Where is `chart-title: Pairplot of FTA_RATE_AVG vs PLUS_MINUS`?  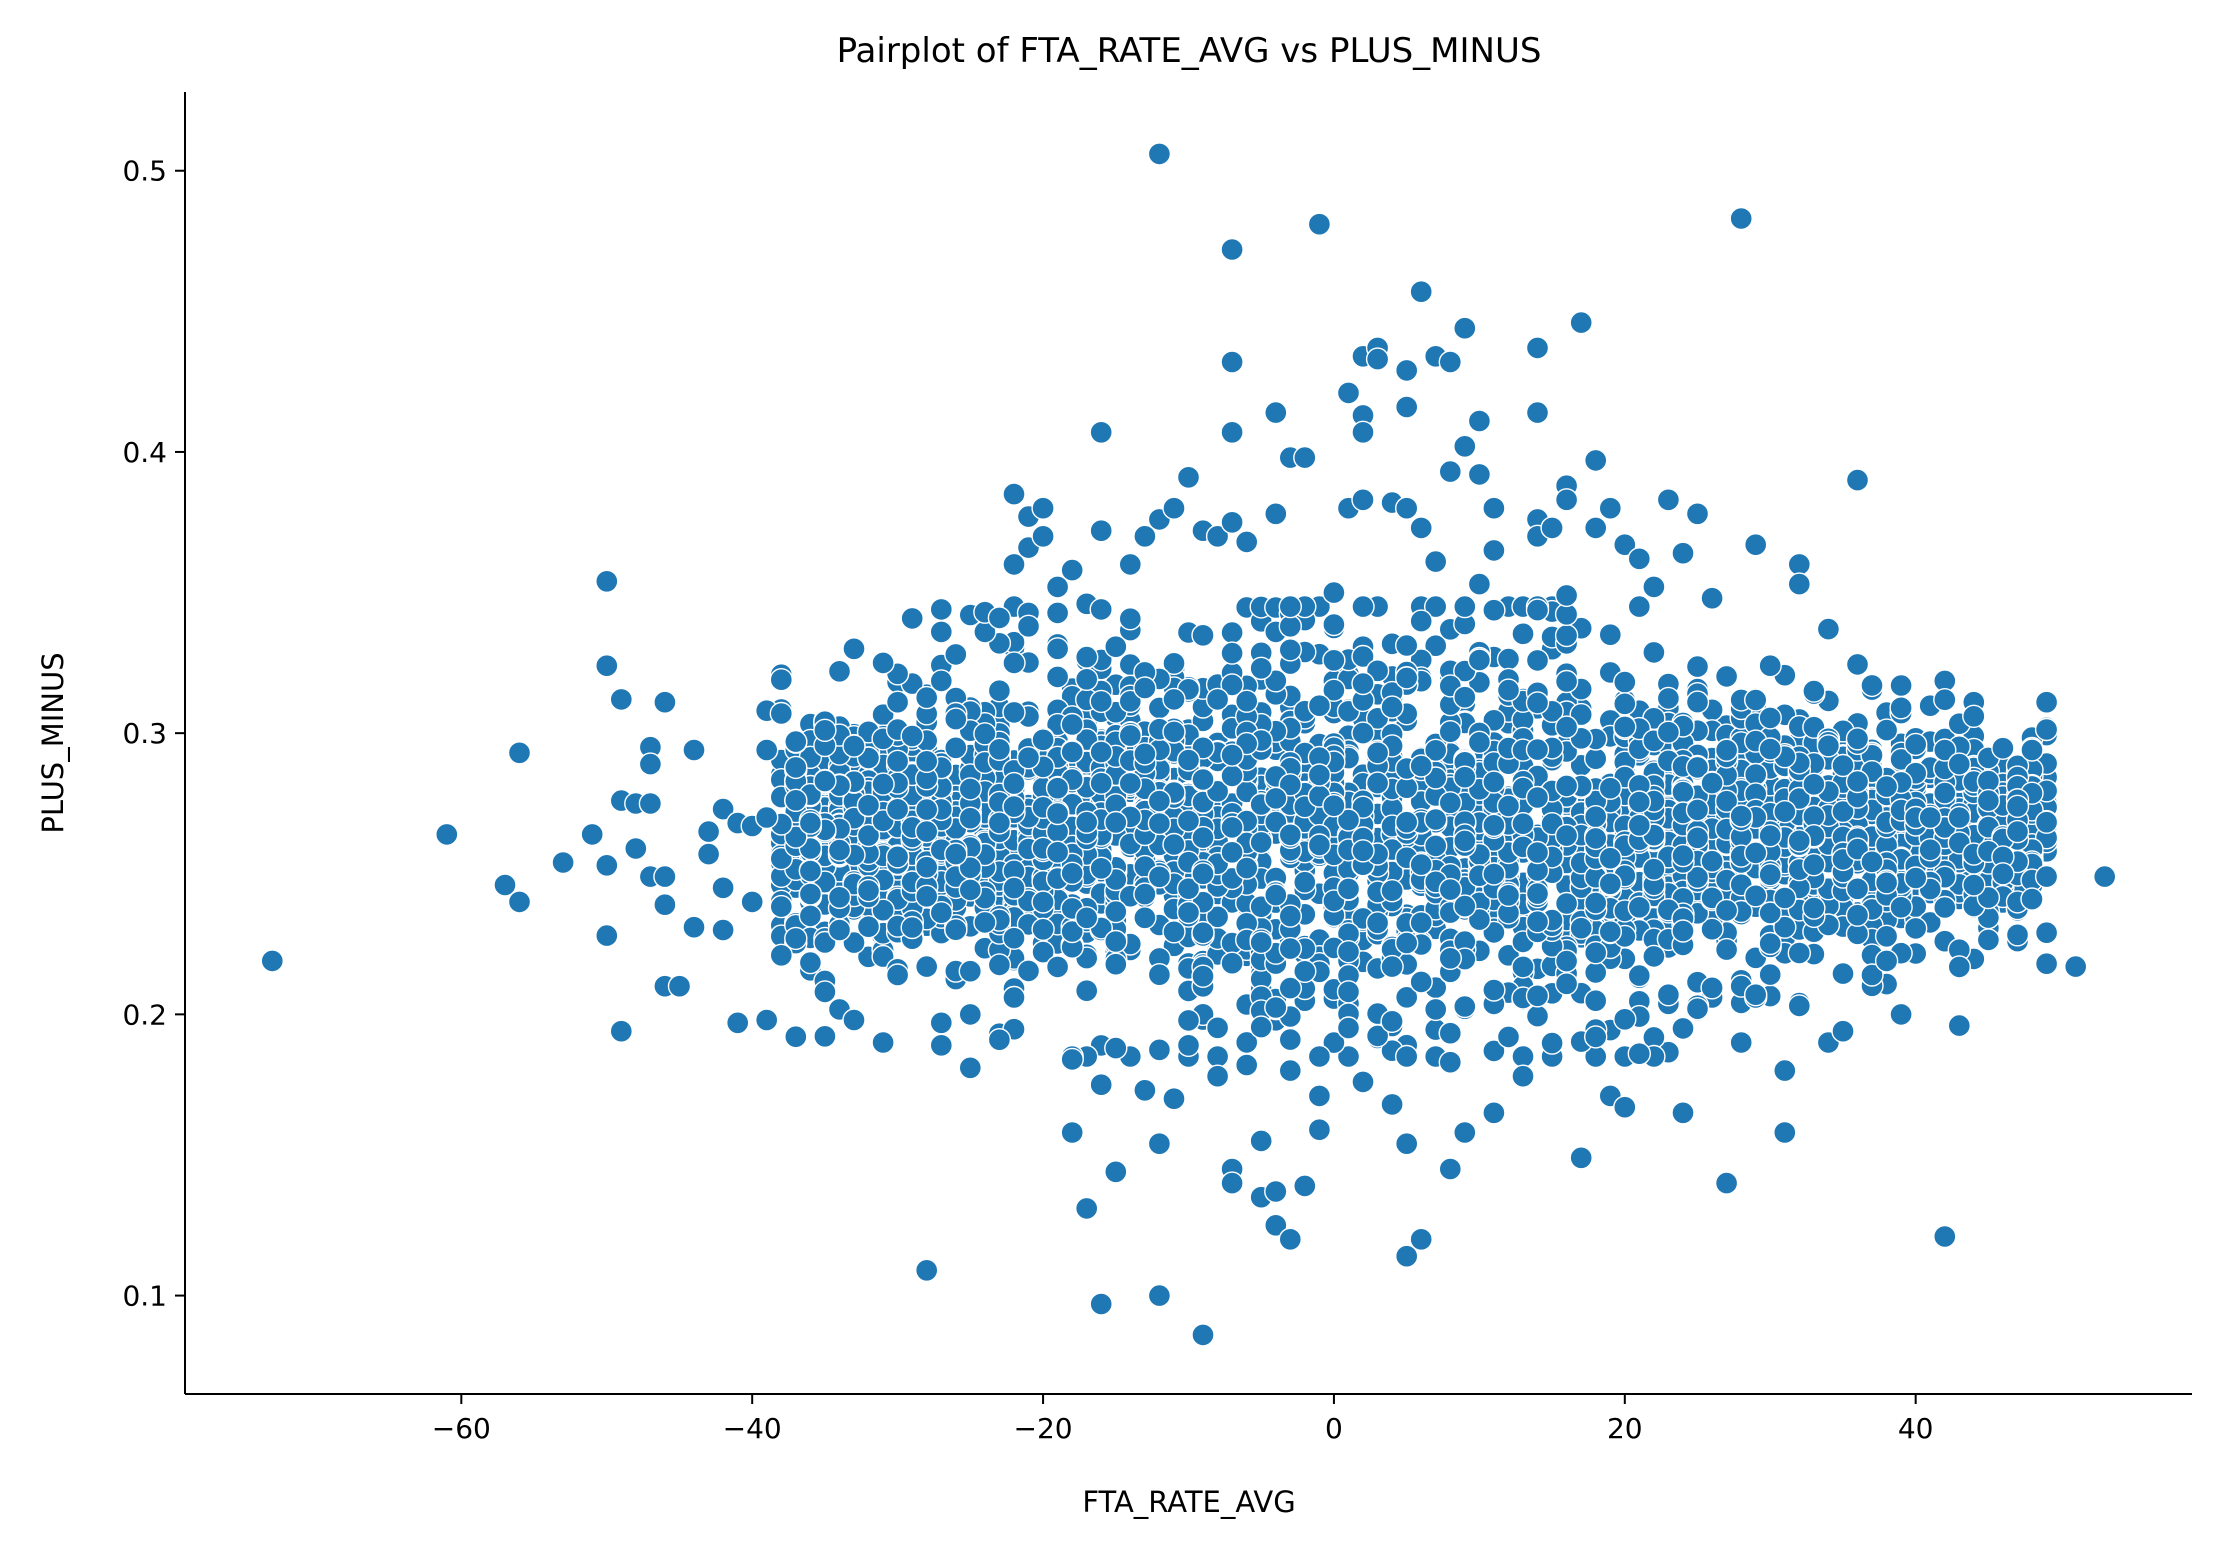
chart-title: Pairplot of FTA_RATE_AVG vs PLUS_MINUS is located at coordinates (1189, 51).